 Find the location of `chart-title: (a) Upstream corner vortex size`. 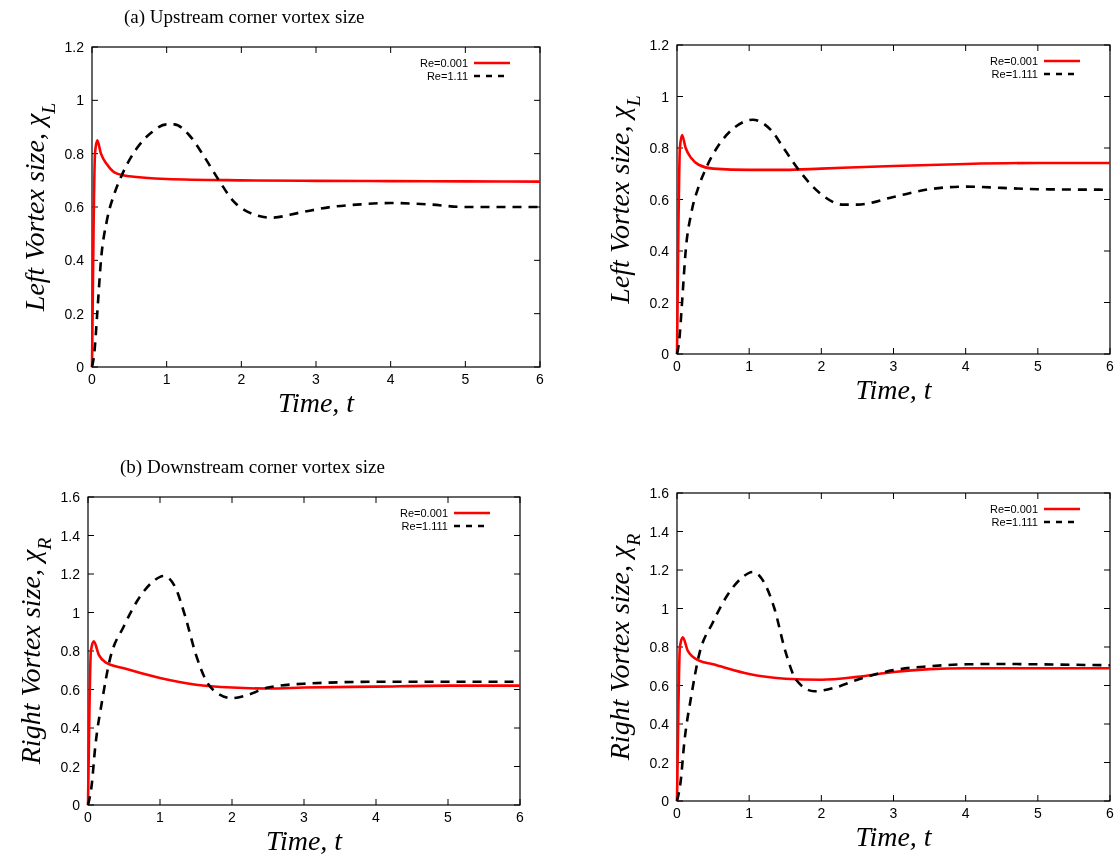

chart-title: (a) Upstream corner vortex size is located at coordinates (244, 17).